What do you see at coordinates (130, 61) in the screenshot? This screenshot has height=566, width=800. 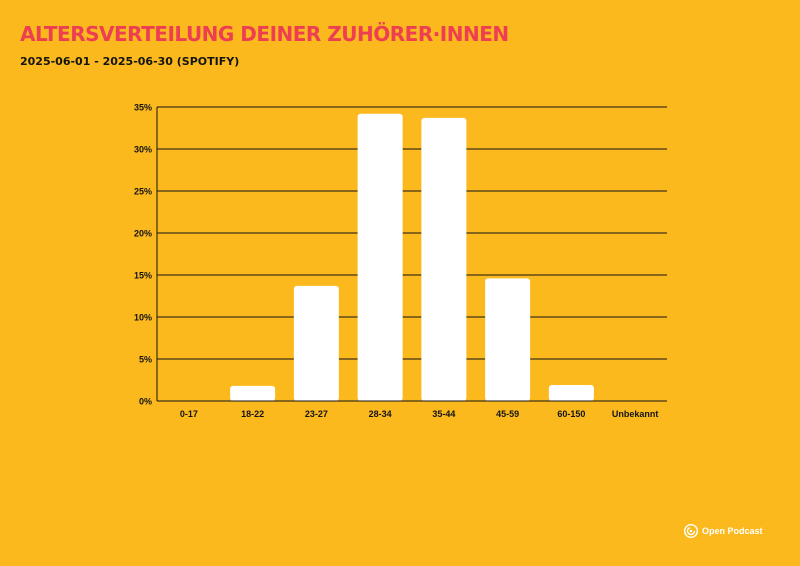 I see `chart-subtitle: 2025-06-01 - 2025-06-30 (SPOTIFY)` at bounding box center [130, 61].